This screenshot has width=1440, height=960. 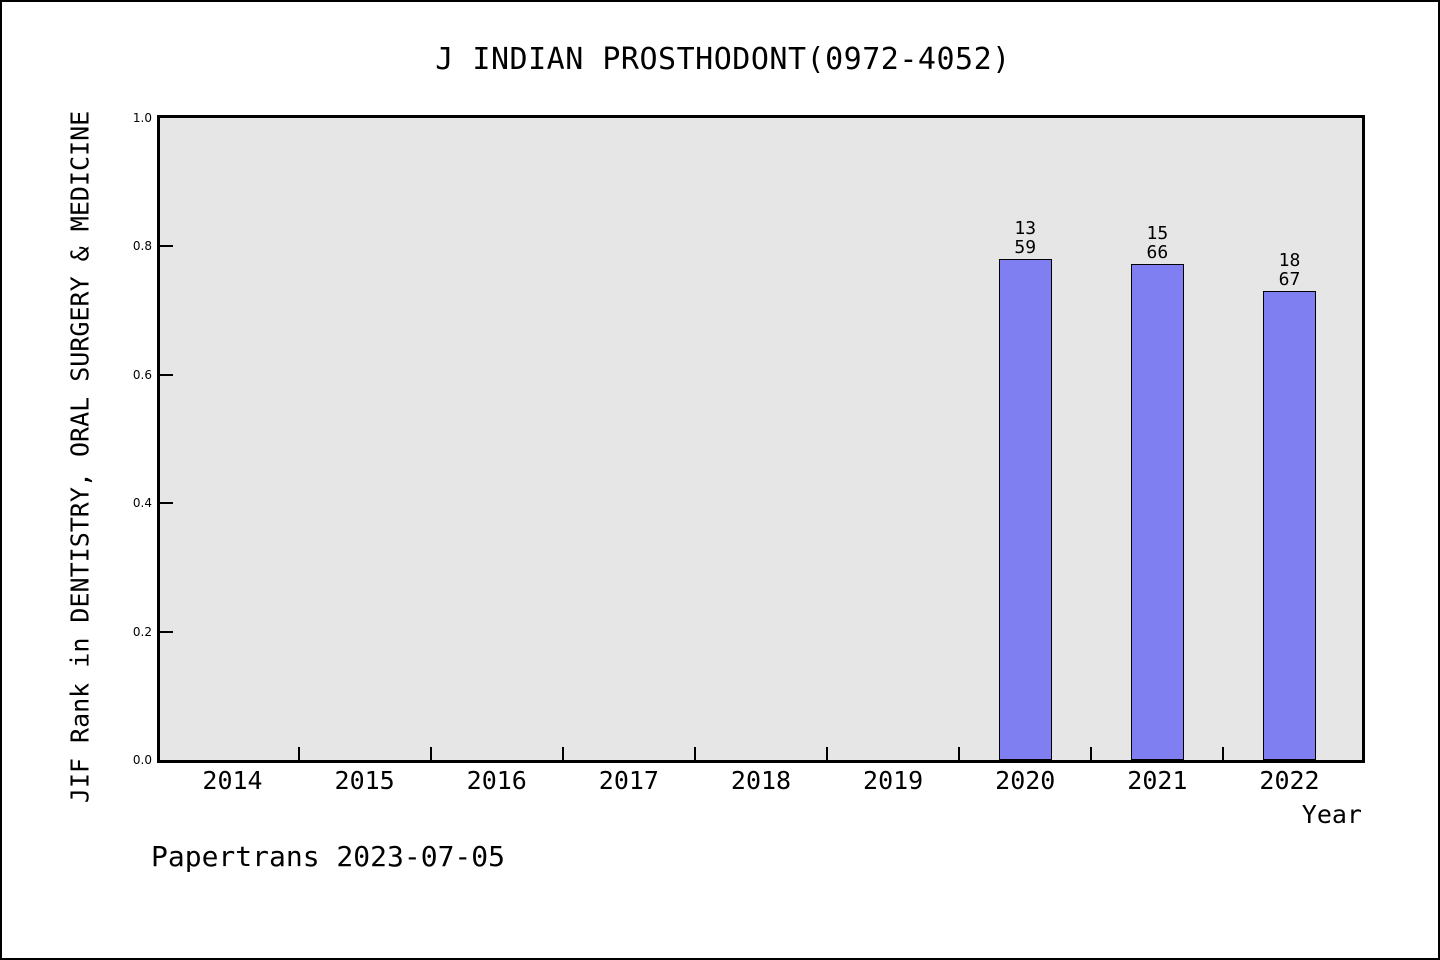 What do you see at coordinates (142, 631) in the screenshot?
I see `y-tick-label: 0.2` at bounding box center [142, 631].